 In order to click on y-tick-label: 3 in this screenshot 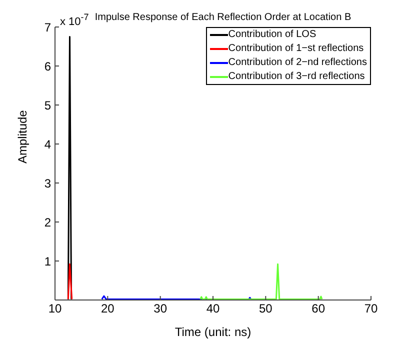, I will do `click(48, 183)`.